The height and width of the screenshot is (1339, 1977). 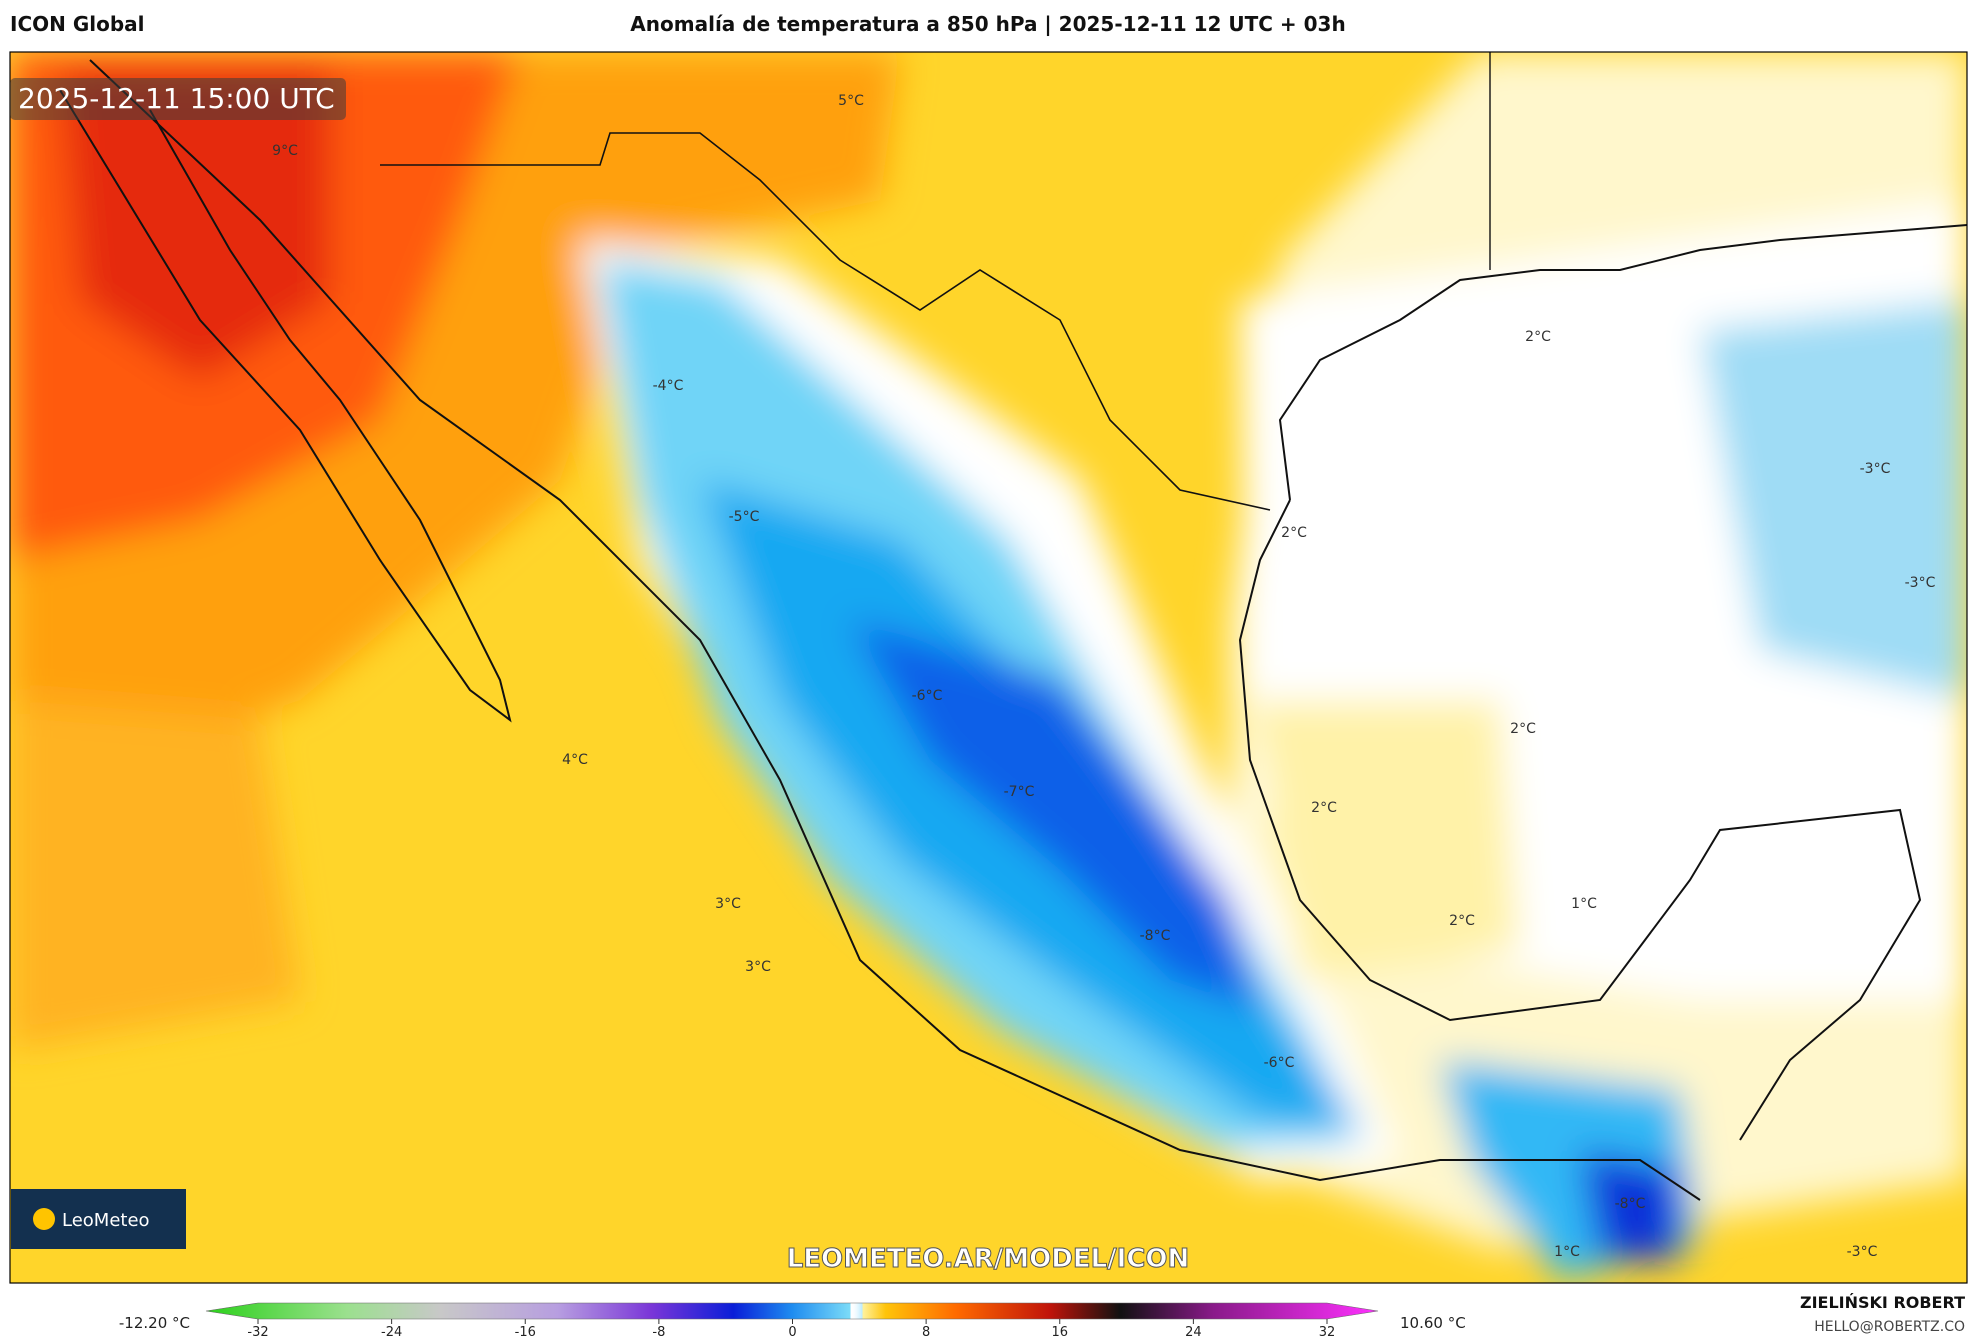 What do you see at coordinates (525, 1332) in the screenshot?
I see `colorbar-tick-label: -16` at bounding box center [525, 1332].